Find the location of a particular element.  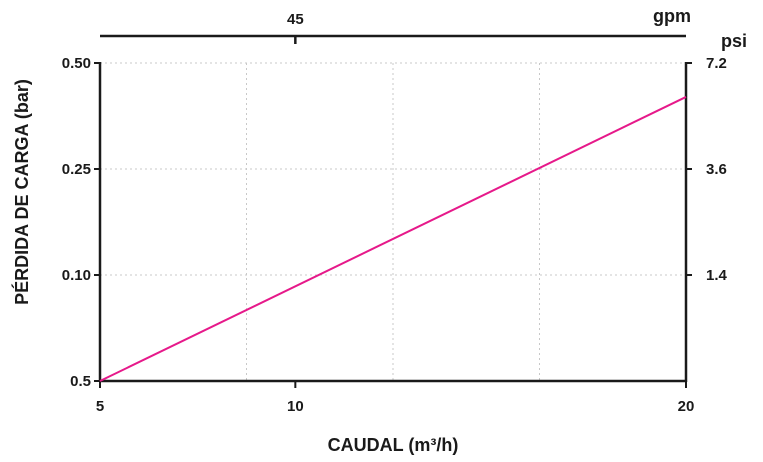

y-tick-label: 0.50 is located at coordinates (76, 63).